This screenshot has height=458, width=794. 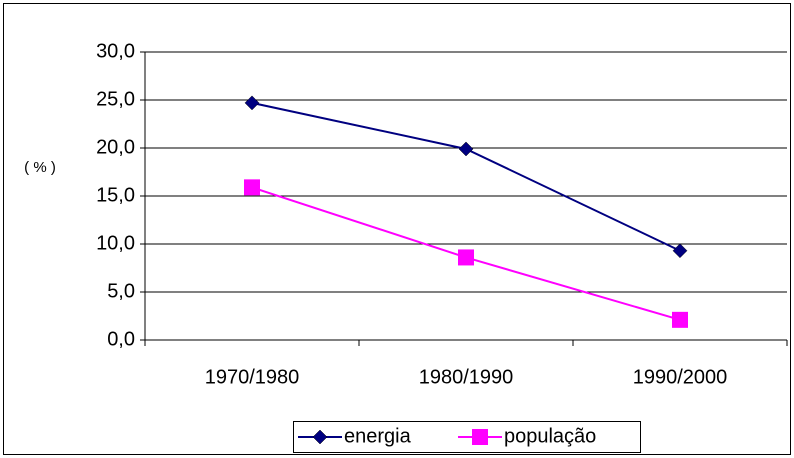 I want to click on x-tick-label: 1990/2000, so click(x=680, y=377).